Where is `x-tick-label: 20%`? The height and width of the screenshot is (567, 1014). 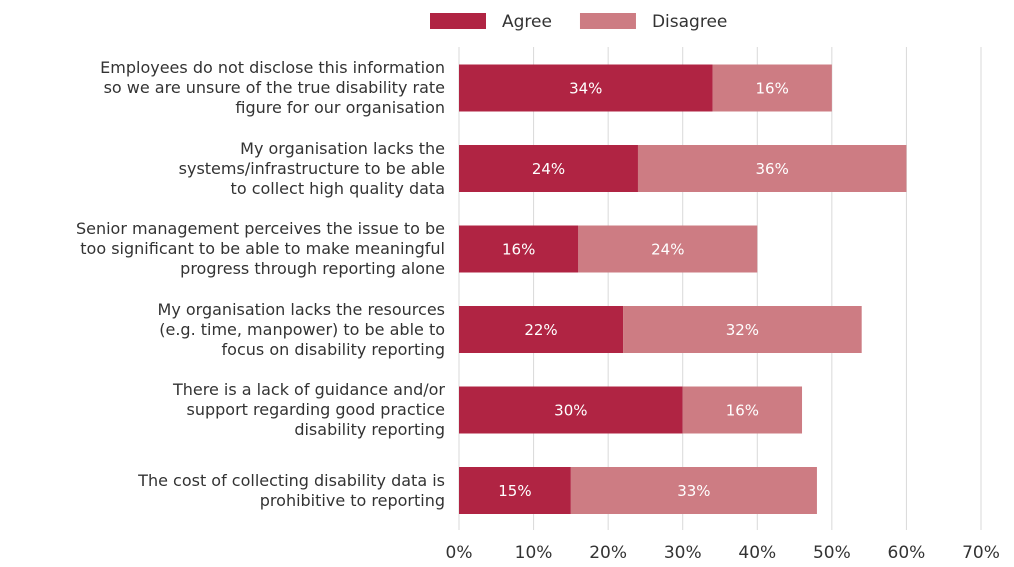
x-tick-label: 20% is located at coordinates (608, 553).